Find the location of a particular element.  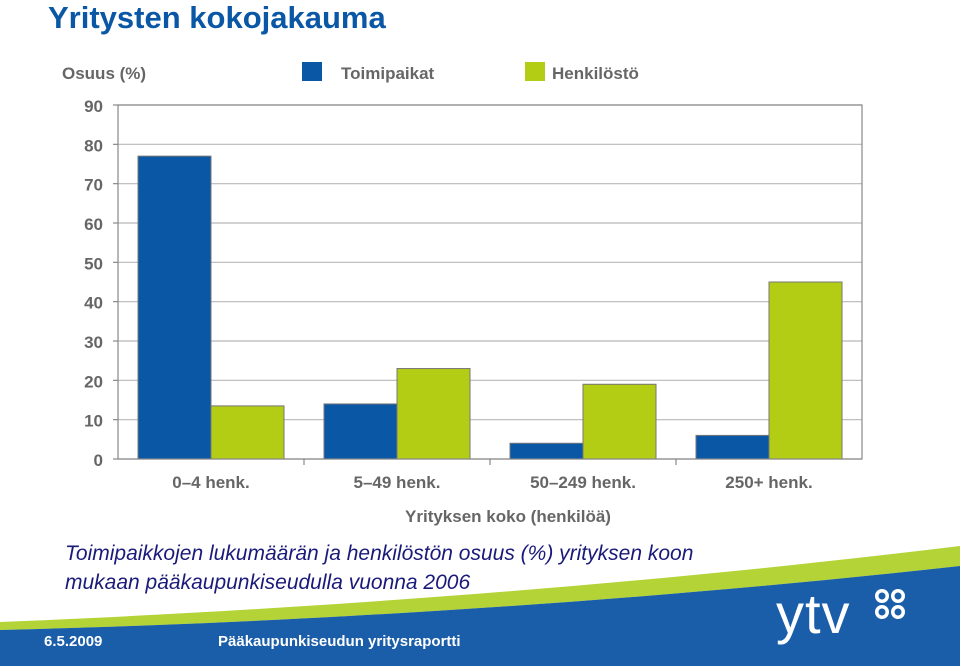

legend-label-toimipaikat: Toimipaikat is located at coordinates (388, 73).